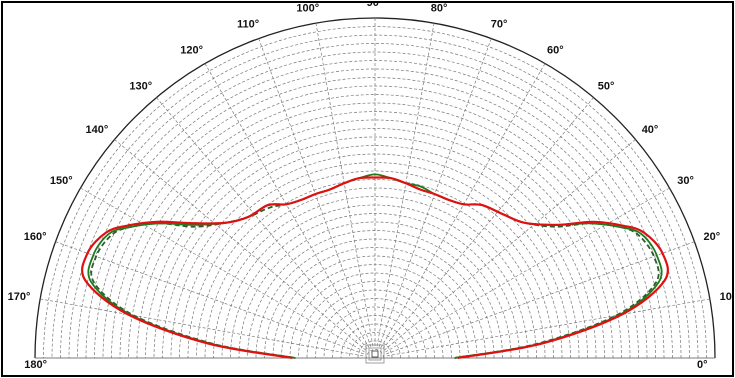 The height and width of the screenshot is (378, 735). What do you see at coordinates (19, 297) in the screenshot?
I see `angle-tick-label: 170°` at bounding box center [19, 297].